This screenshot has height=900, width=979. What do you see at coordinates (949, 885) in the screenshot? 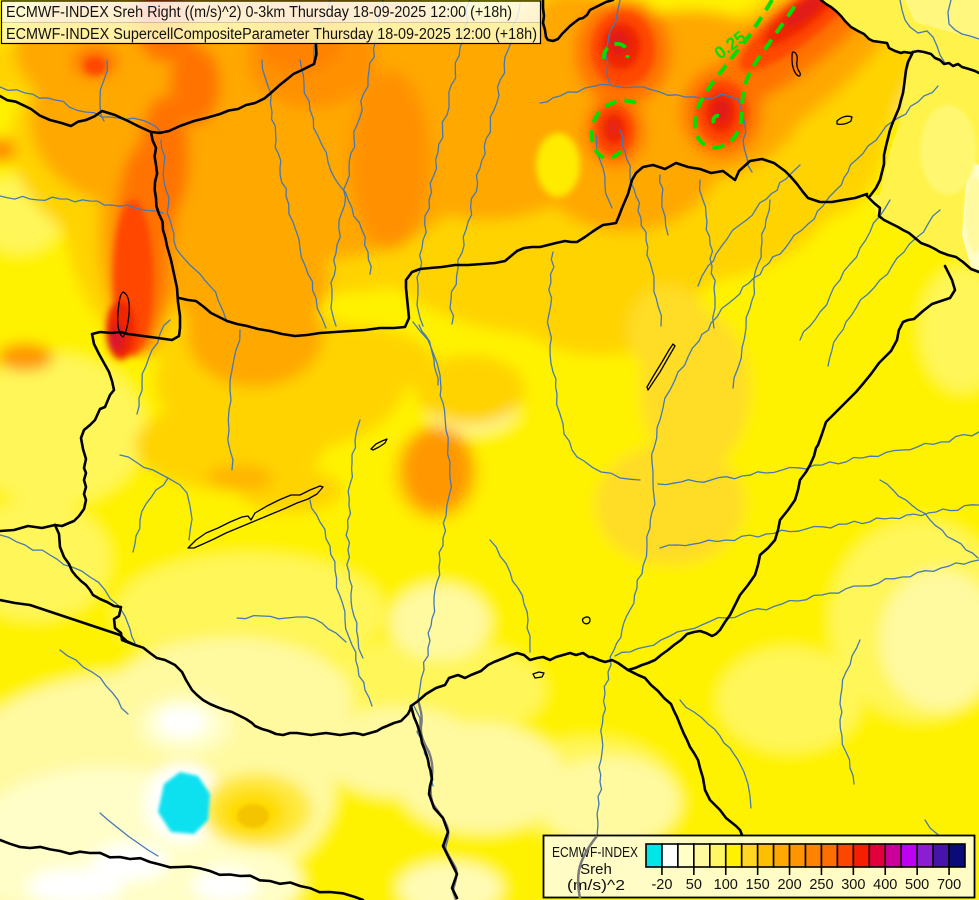
I see `svg-text: 700` at bounding box center [949, 885].